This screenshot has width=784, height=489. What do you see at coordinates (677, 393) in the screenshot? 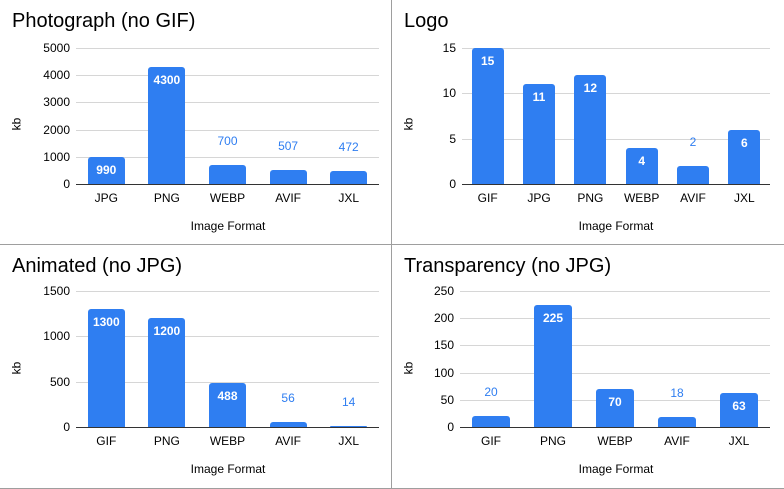
I see `data-label: 18` at bounding box center [677, 393].